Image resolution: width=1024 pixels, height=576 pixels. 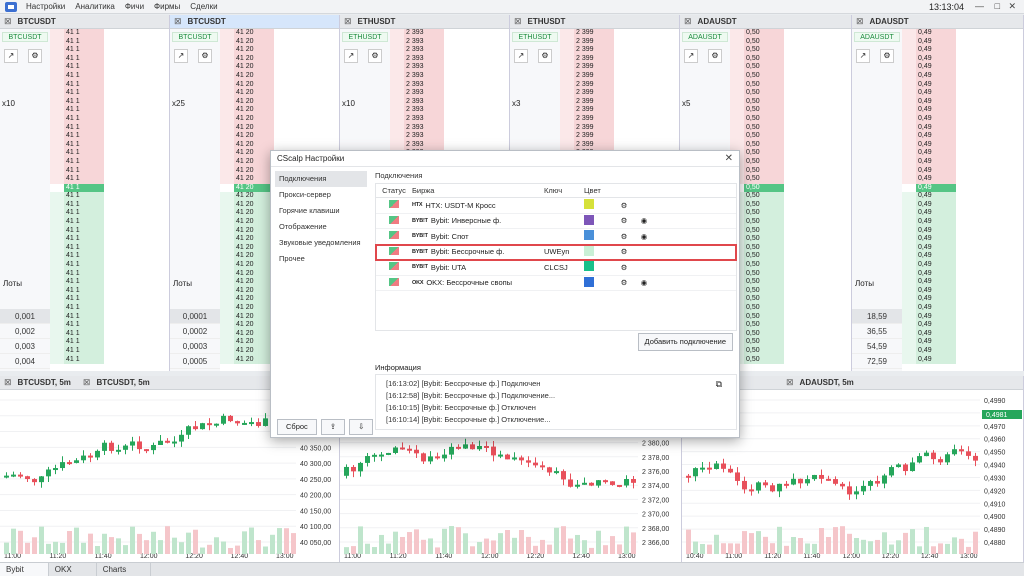 I want to click on chart-tab: ⊠ BTCUSDT, 5m, so click(x=37, y=382).